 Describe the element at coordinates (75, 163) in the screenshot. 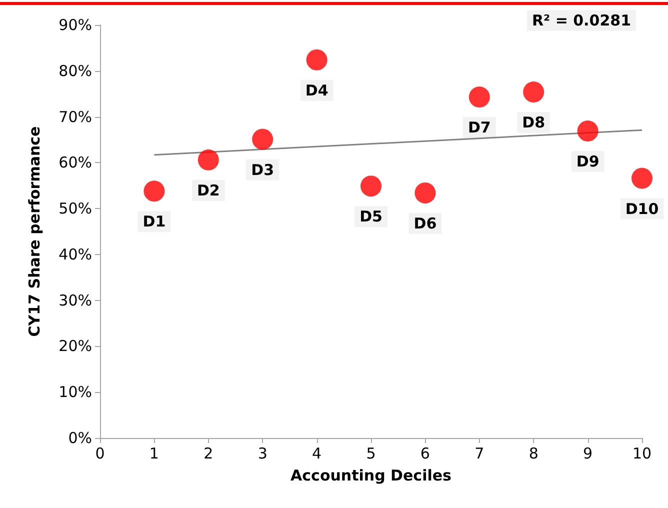

I see `y-tick-label: 60%` at that location.